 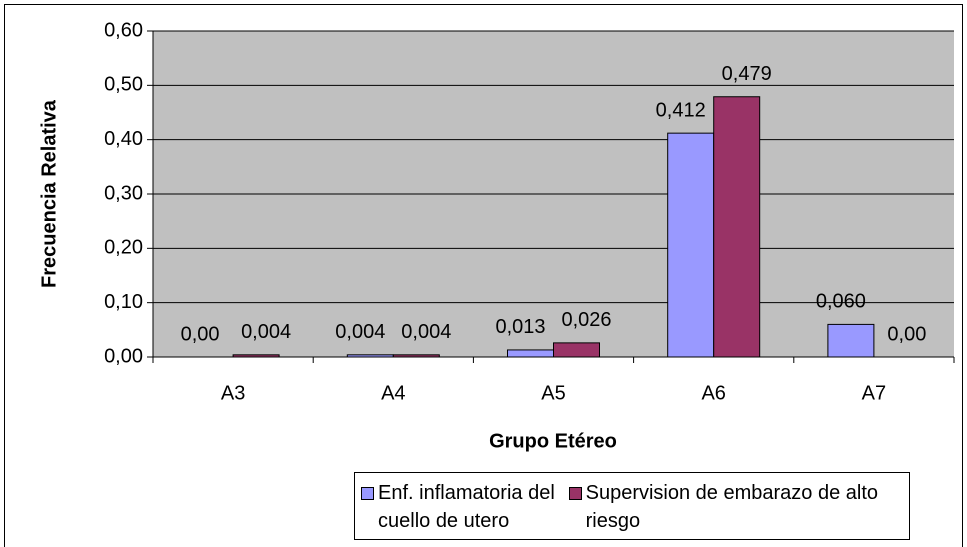 I want to click on data-label: 0,479, so click(x=747, y=74).